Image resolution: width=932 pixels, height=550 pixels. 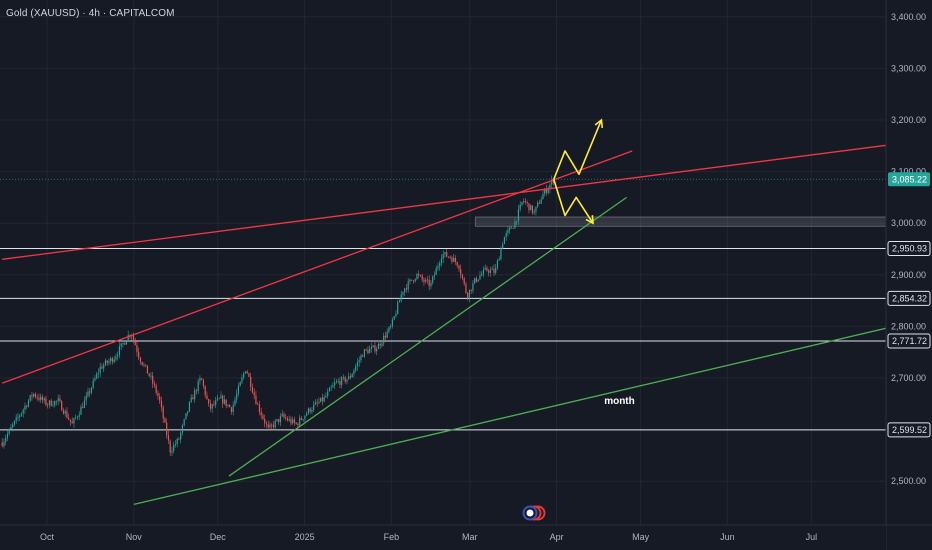 I want to click on price-tick-label: 3,000.00, so click(x=908, y=223).